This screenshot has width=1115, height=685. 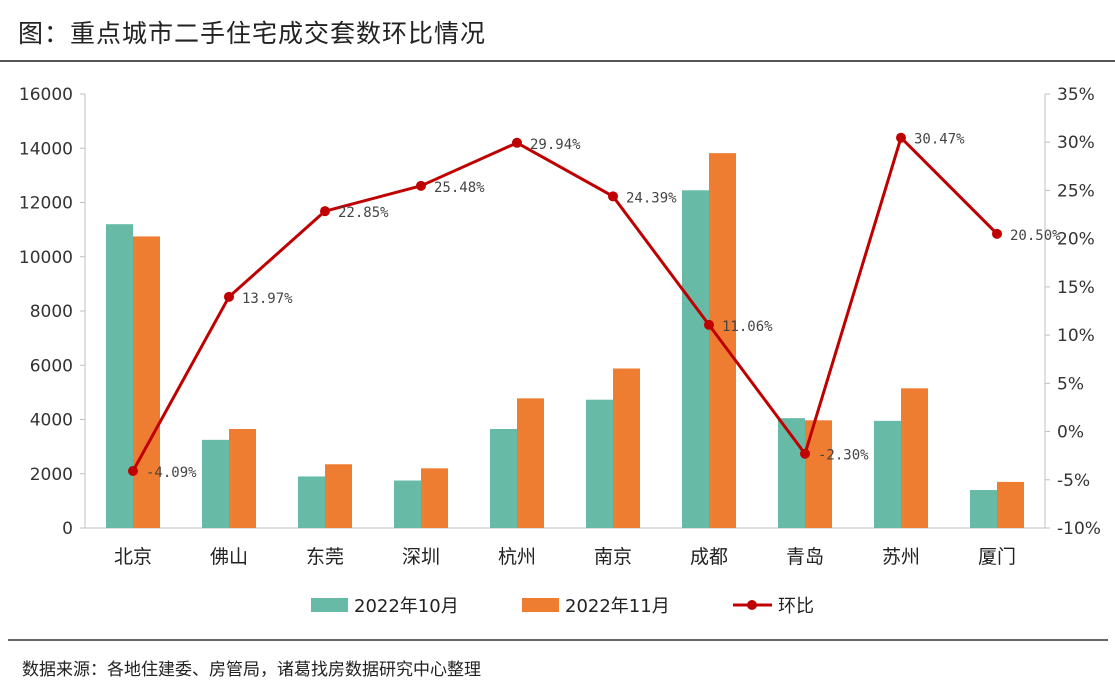 I want to click on mom-data-label: 29.94%, so click(x=555, y=145).